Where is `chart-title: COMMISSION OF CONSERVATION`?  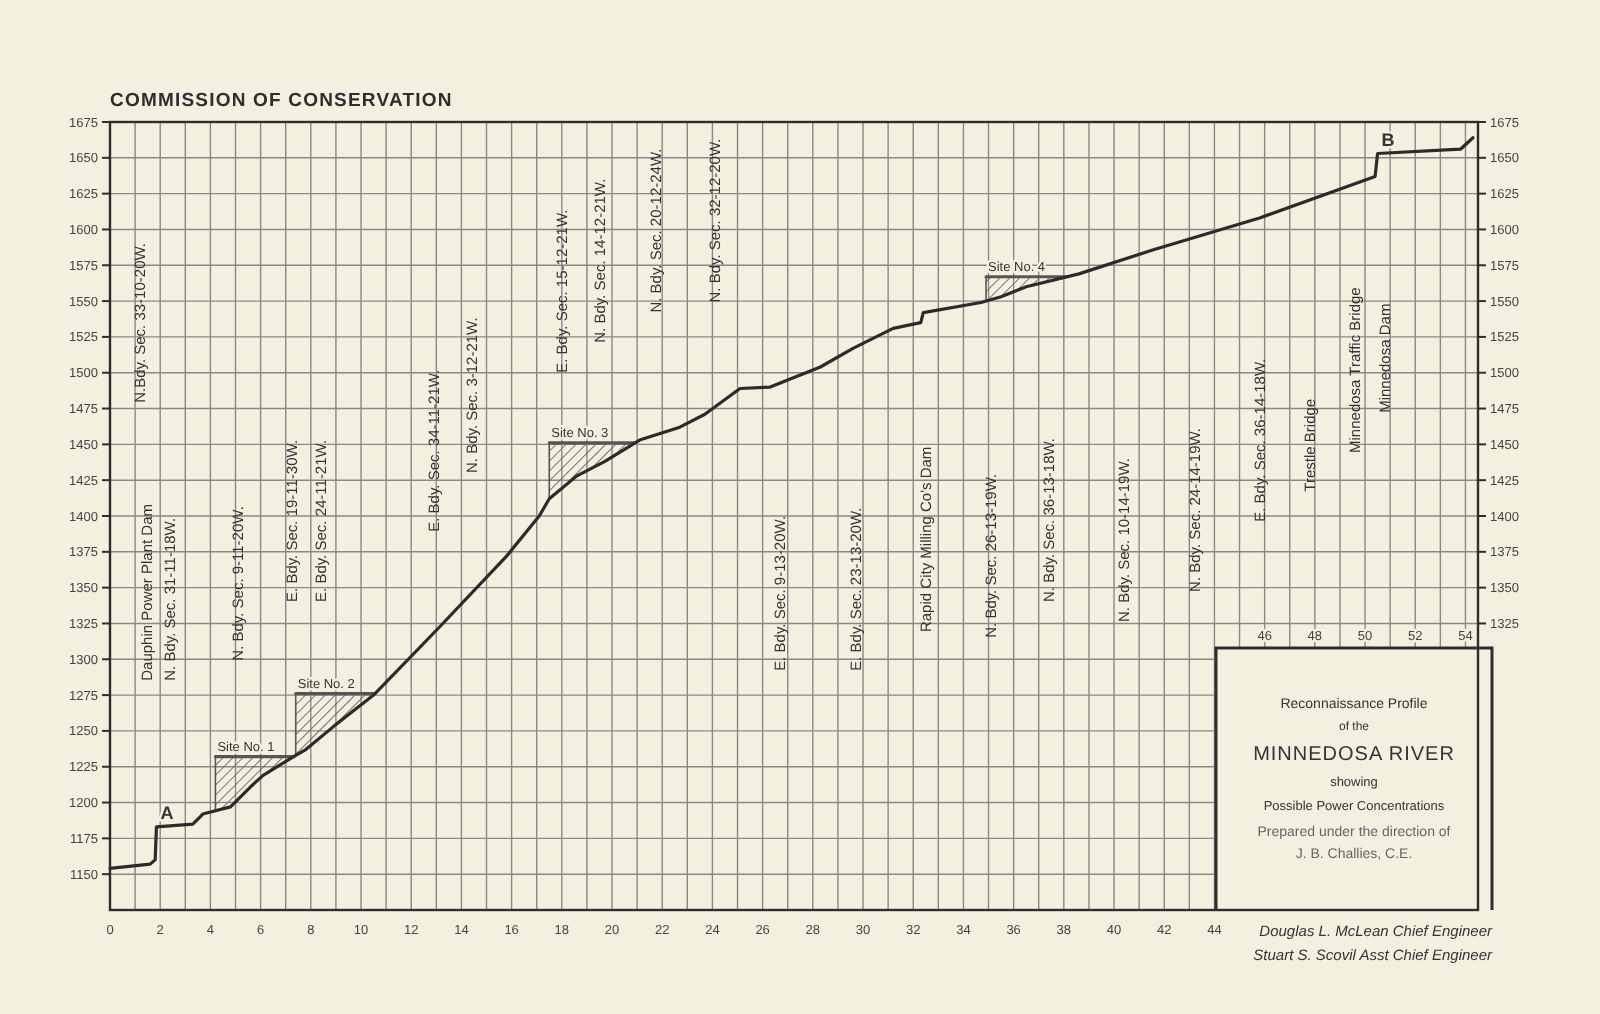
chart-title: COMMISSION OF CONSERVATION is located at coordinates (281, 101).